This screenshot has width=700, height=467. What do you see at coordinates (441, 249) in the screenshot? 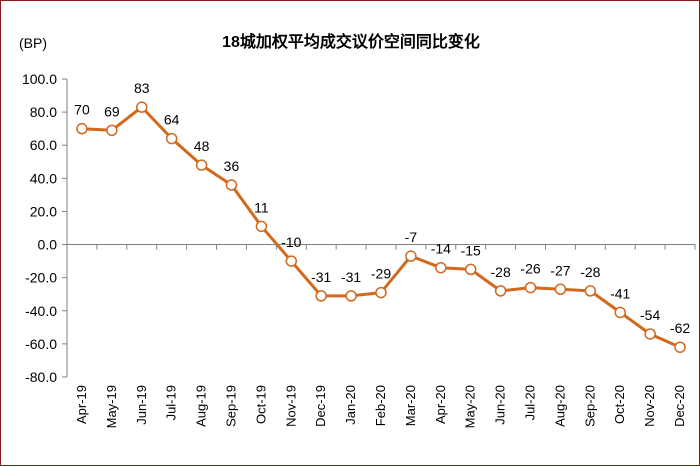
I see `data-label: -14` at bounding box center [441, 249].